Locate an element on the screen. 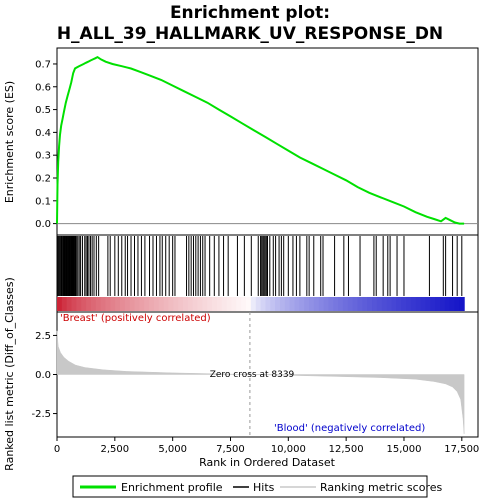 Image resolution: width=500 pixels, height=500 pixels. x-tick-label: 15,000 is located at coordinates (403, 449).